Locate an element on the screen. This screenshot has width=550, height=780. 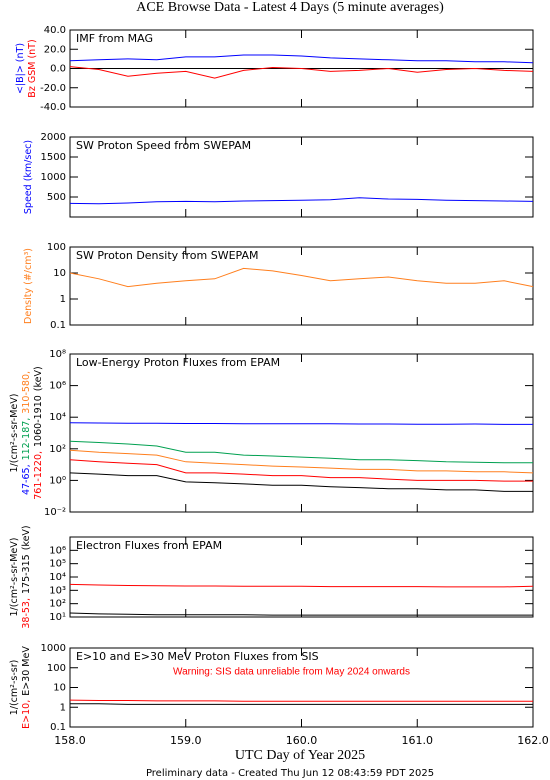
y-axis-label-part: 112-187, is located at coordinates (26, 439).